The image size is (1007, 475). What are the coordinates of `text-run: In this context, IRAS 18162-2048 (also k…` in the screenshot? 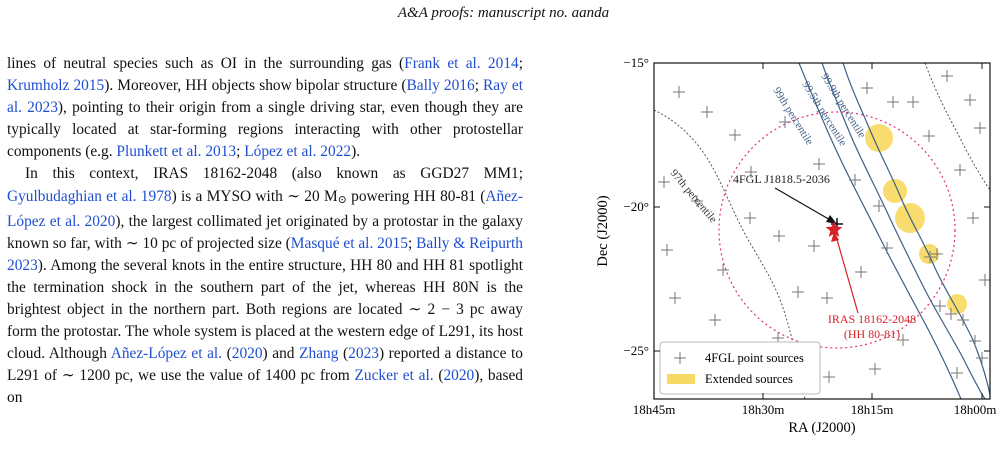 It's located at (274, 174).